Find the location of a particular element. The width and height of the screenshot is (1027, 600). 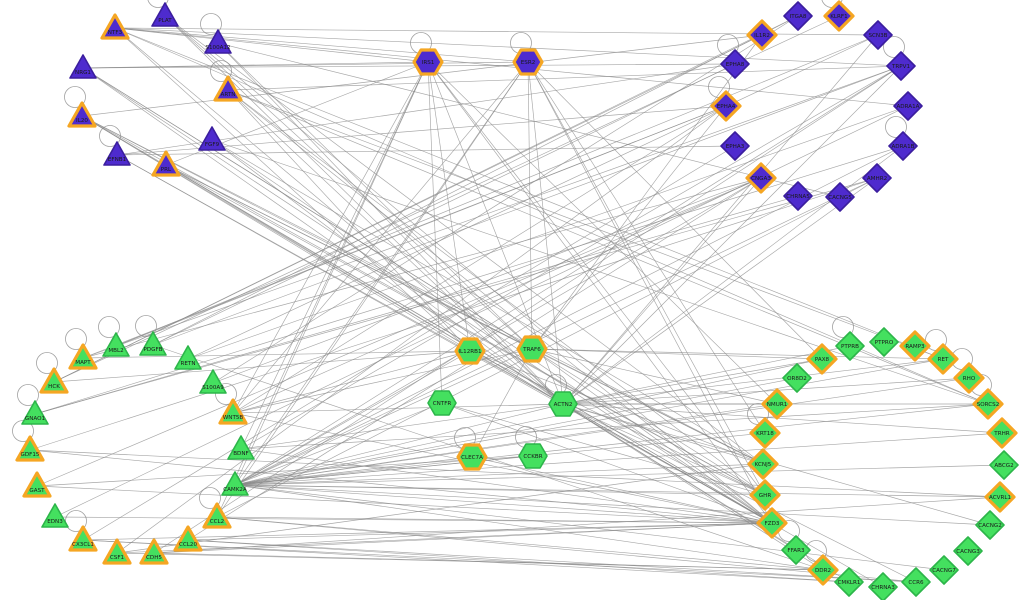

node-WNT5B: WNT5B is located at coordinates (233, 411).